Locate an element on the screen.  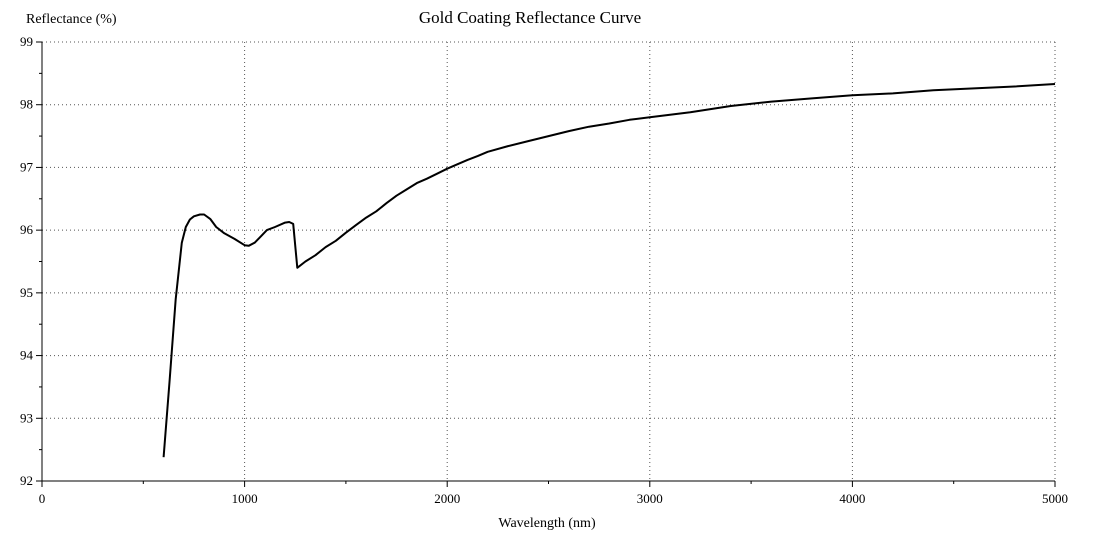
y-ticks: 92 93 94 95 96 97 98 99 is located at coordinates (31, 261).